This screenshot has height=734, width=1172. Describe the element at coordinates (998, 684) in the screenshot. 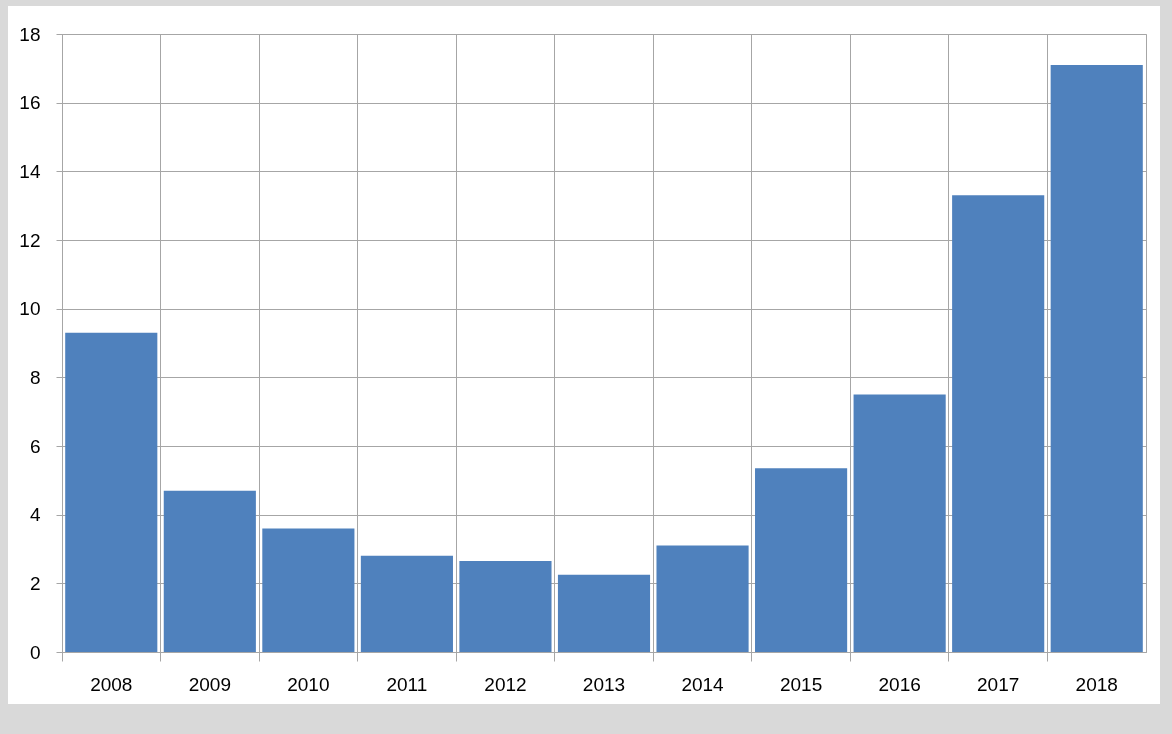

I see `x-tick-label: 2017` at that location.